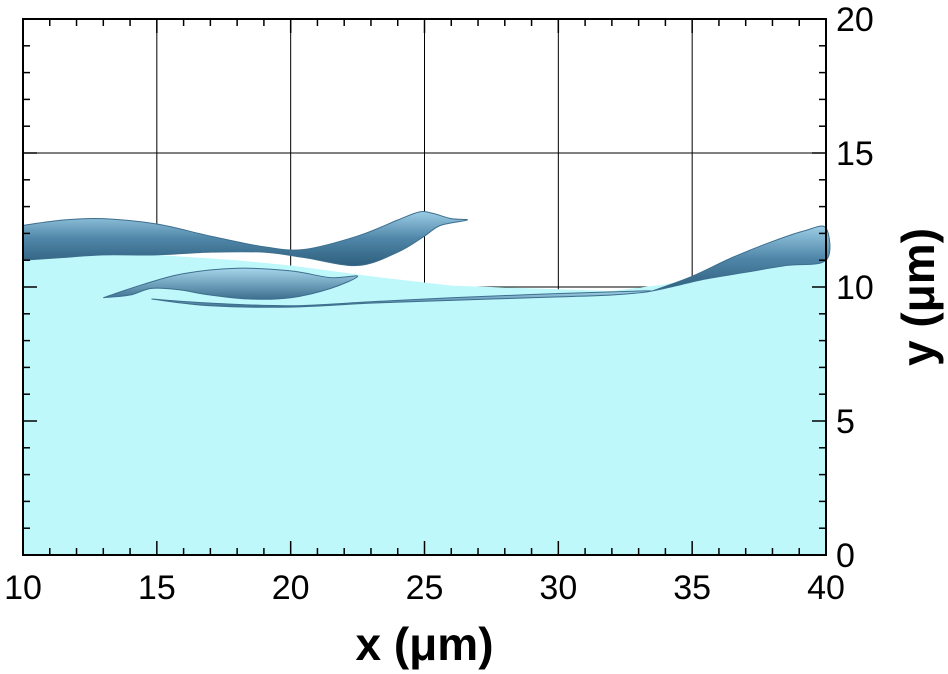 The height and width of the screenshot is (674, 948). Describe the element at coordinates (424, 644) in the screenshot. I see `x-axis-title: x (μm)` at that location.